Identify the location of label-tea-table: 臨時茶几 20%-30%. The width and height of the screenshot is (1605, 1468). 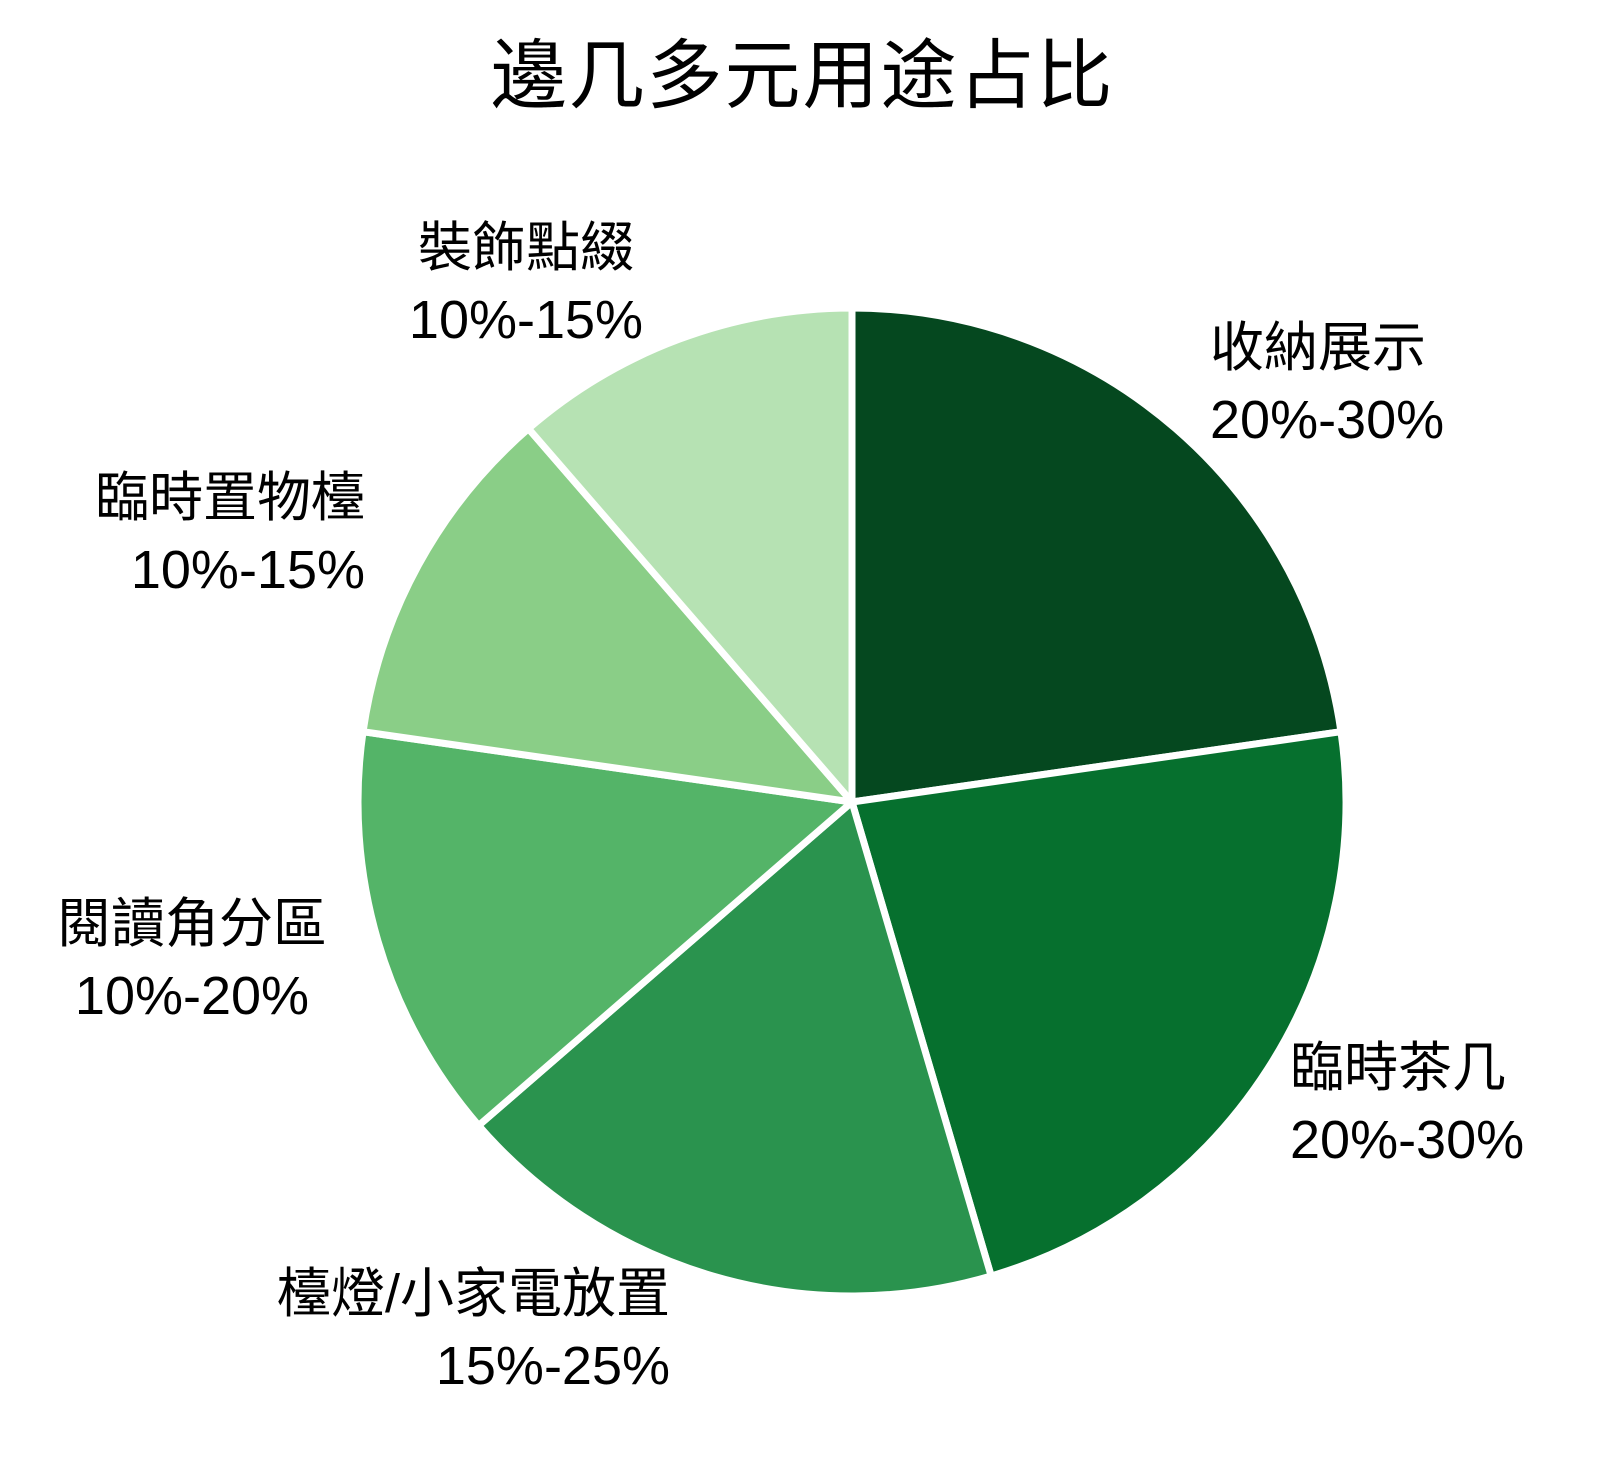
(1407, 1104).